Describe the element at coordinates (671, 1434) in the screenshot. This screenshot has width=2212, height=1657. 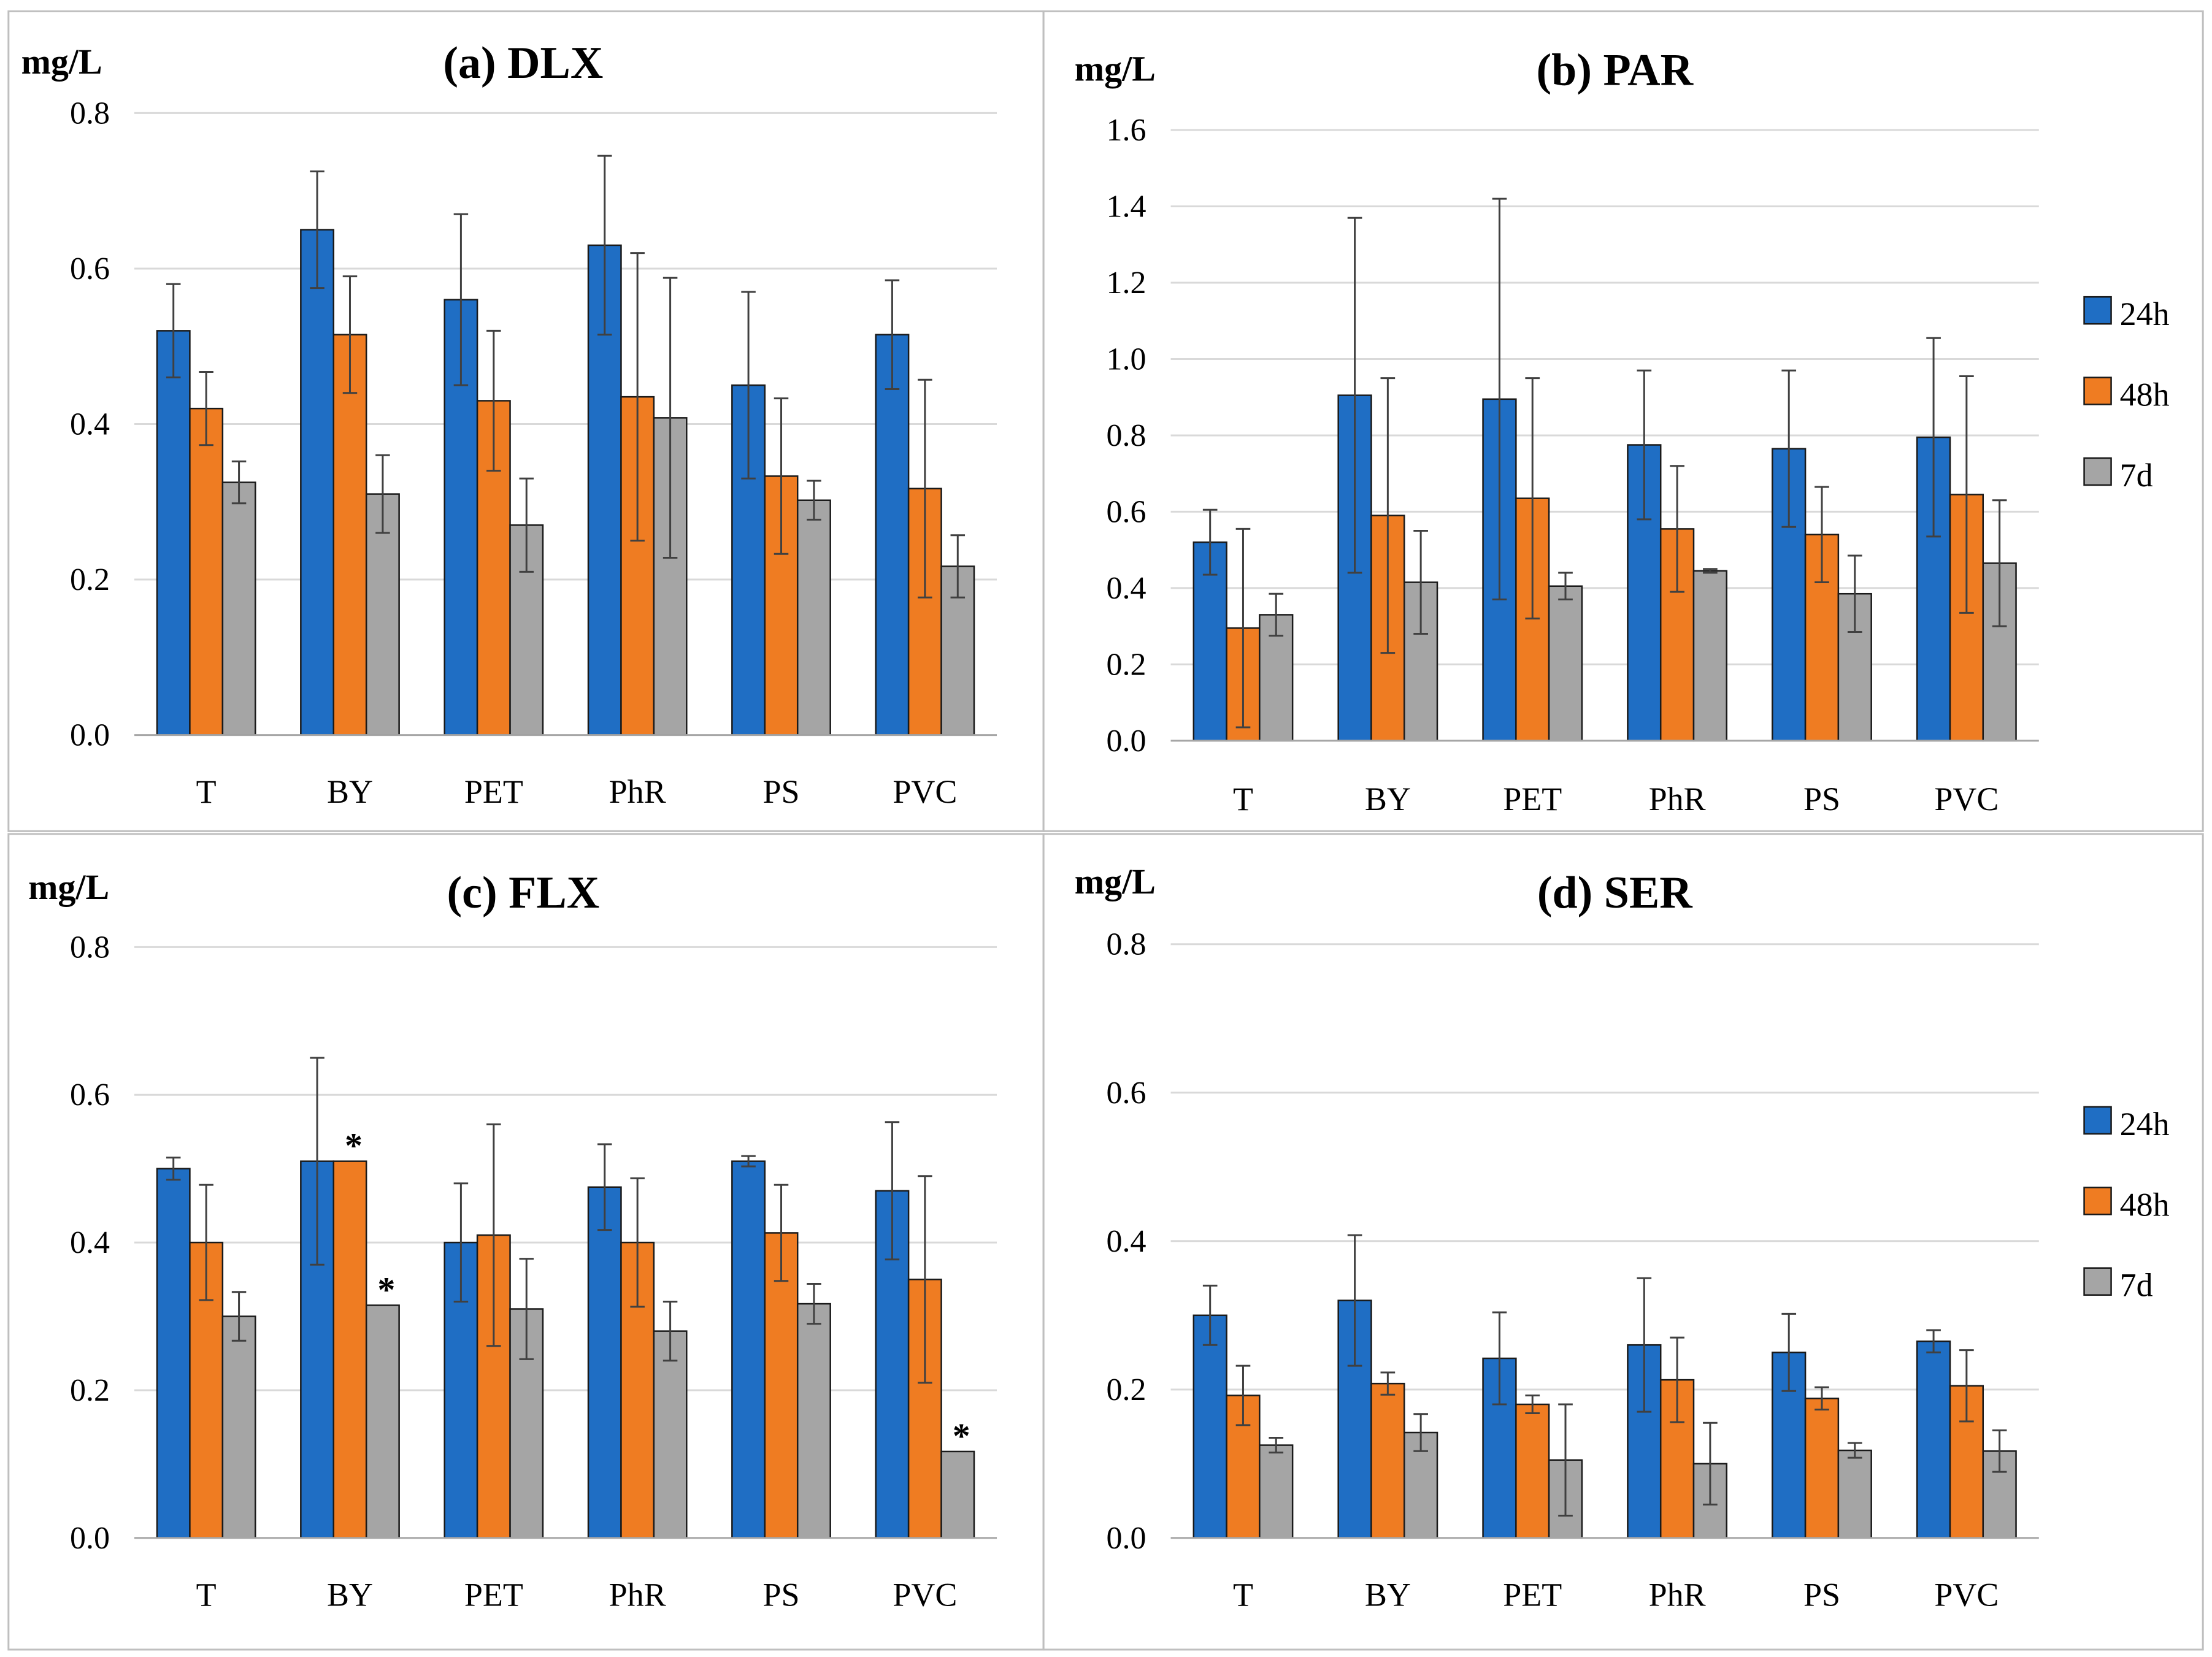
I see `bar-phr-7d` at that location.